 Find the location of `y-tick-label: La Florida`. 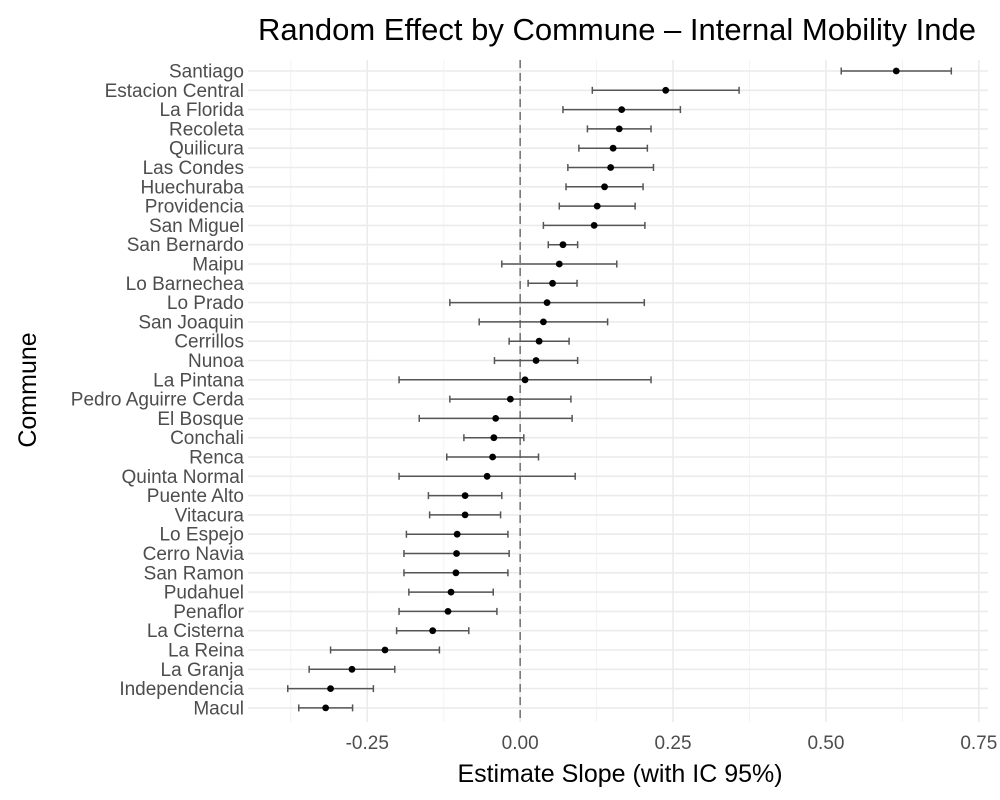

y-tick-label: La Florida is located at coordinates (202, 110).